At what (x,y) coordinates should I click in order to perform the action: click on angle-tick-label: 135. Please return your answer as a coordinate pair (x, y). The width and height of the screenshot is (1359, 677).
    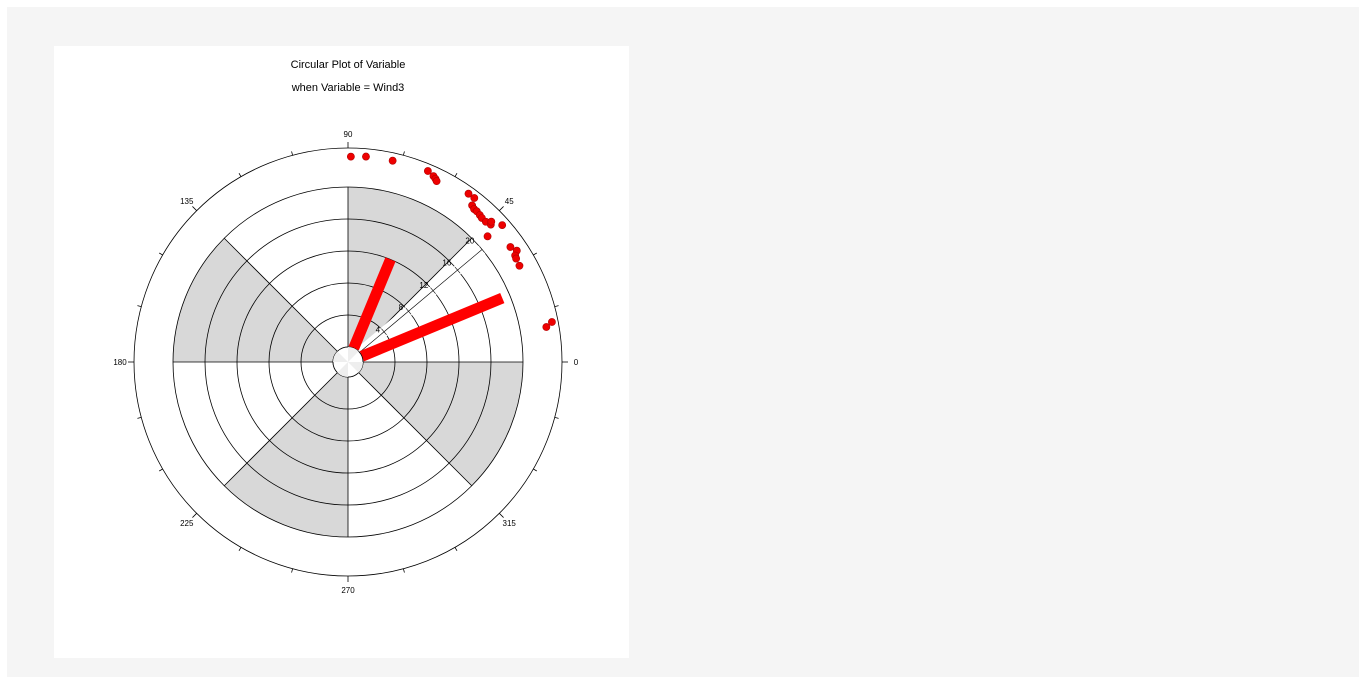
    Looking at the image, I should click on (187, 201).